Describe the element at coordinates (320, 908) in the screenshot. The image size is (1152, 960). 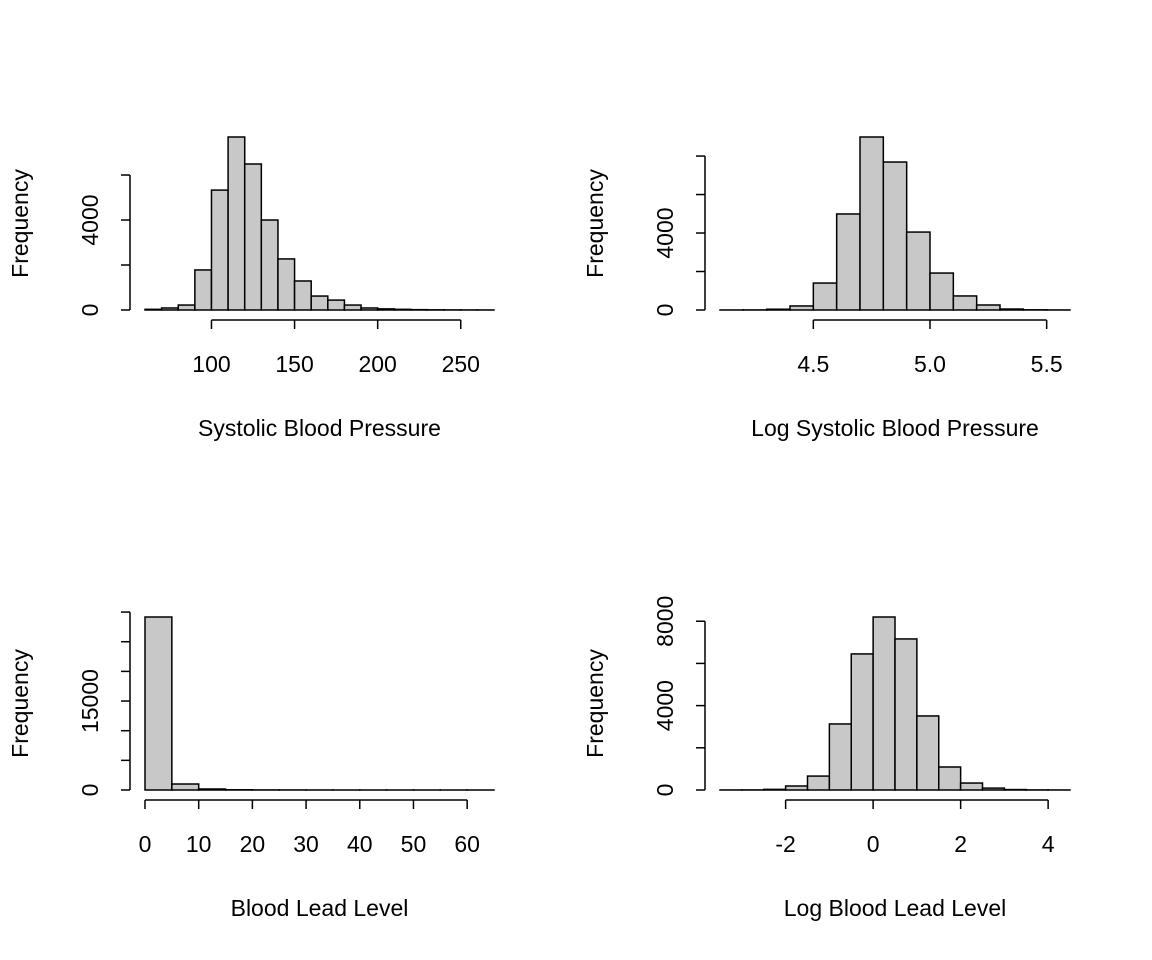
I see `x-axis-title: Blood Lead Level` at that location.